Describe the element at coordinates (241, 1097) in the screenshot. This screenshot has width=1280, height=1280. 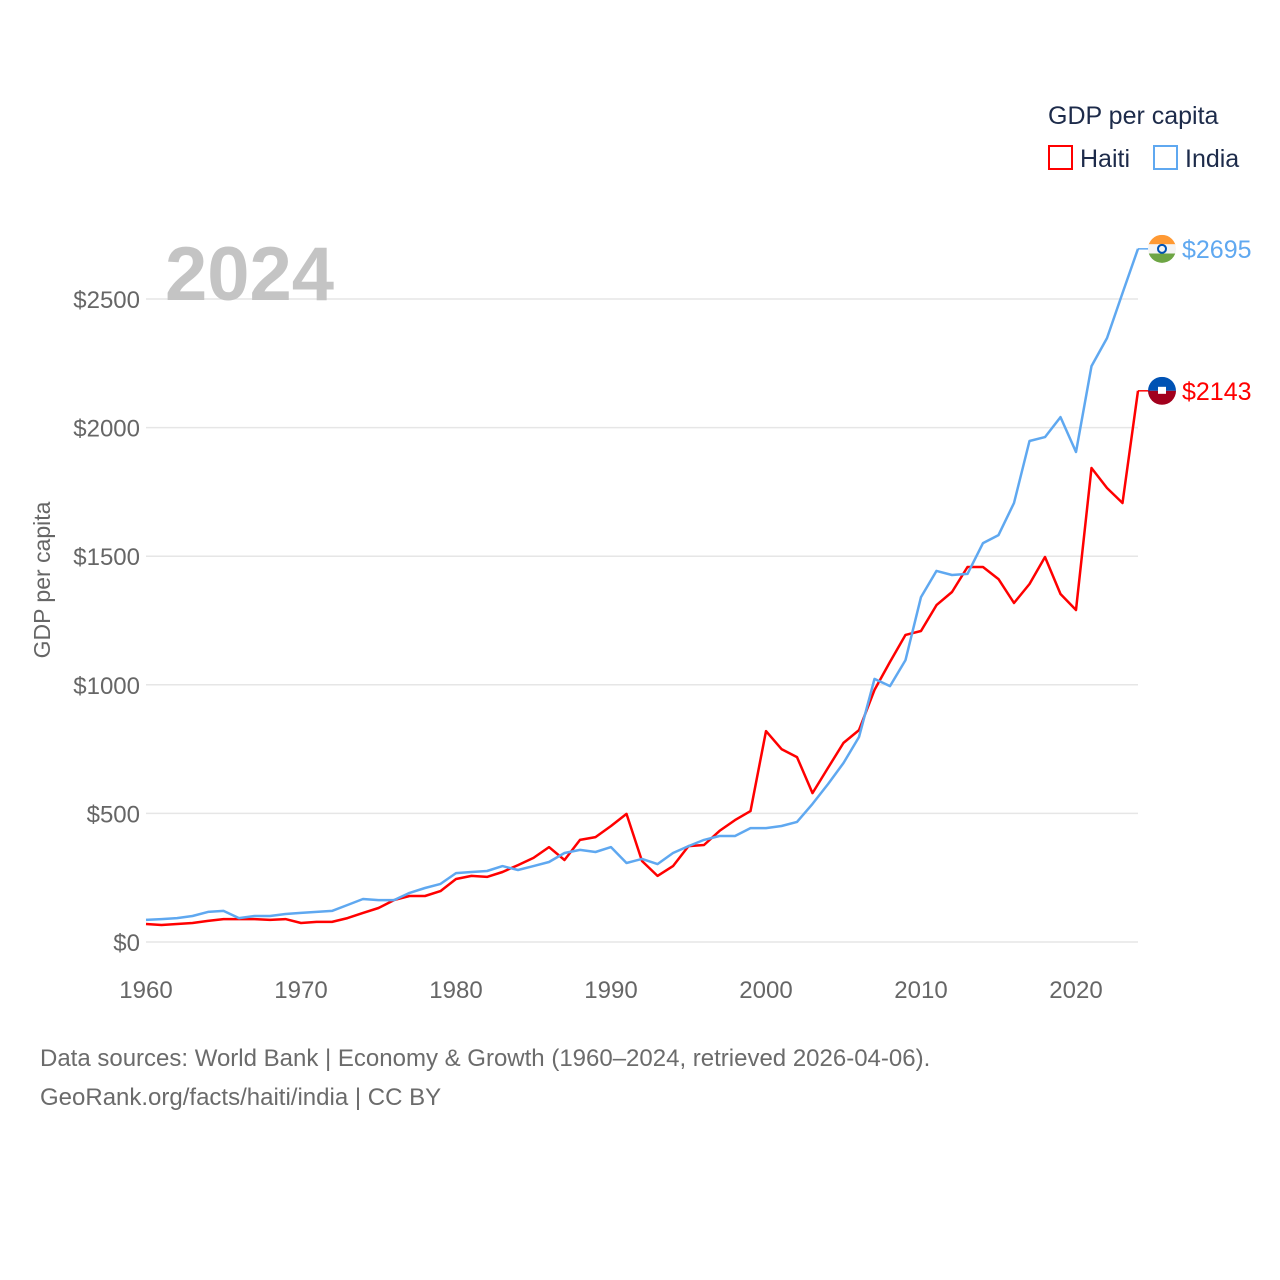
I see `footer-credit: GeoRank.org/facts/haiti/india | CC BY` at that location.